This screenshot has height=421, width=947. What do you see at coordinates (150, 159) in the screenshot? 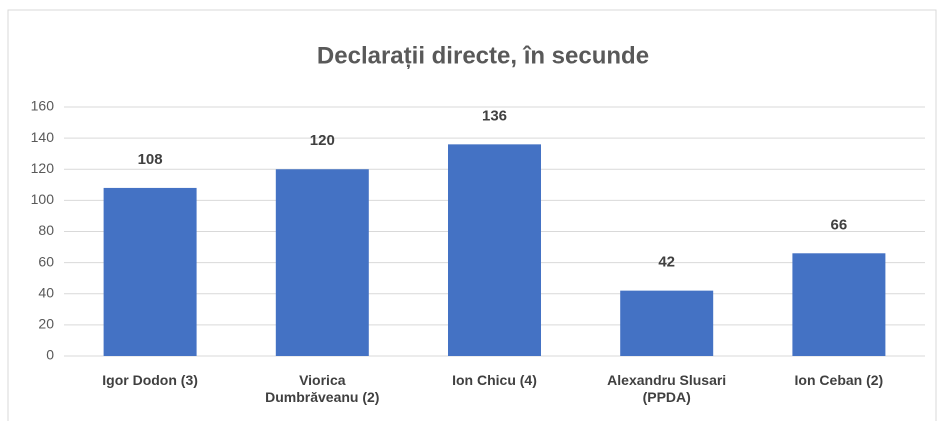
I see `data-label: 108` at bounding box center [150, 159].